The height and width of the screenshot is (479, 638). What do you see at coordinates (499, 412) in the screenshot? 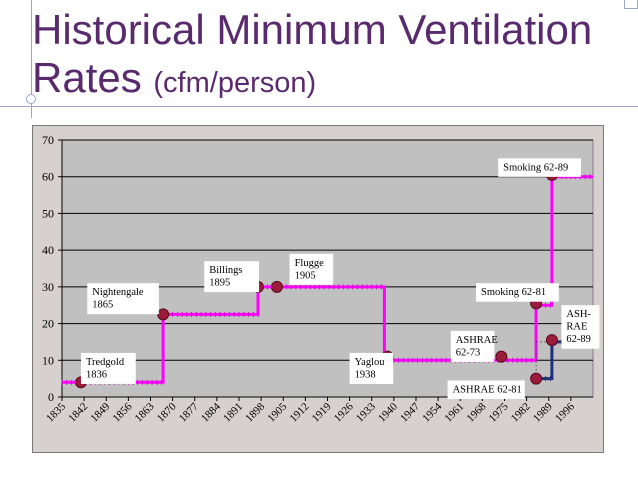
I see `x-tick-label: 1975` at bounding box center [499, 412].